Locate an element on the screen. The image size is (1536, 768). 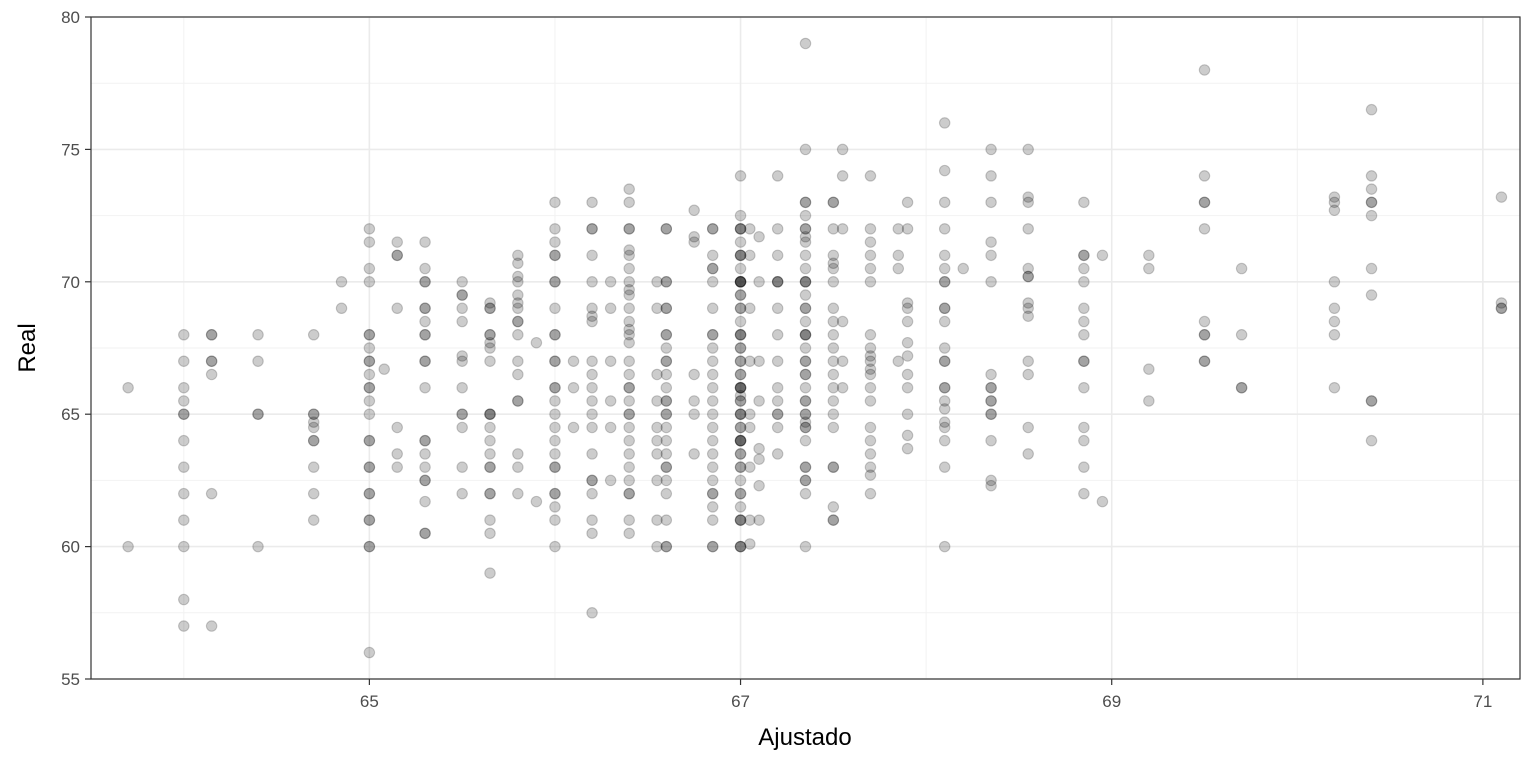
y-tick-label: 70 is located at coordinates (70, 282).